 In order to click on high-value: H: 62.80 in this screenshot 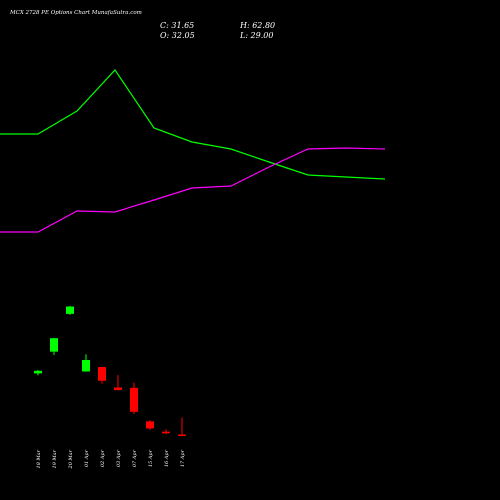, I will do `click(257, 25)`.